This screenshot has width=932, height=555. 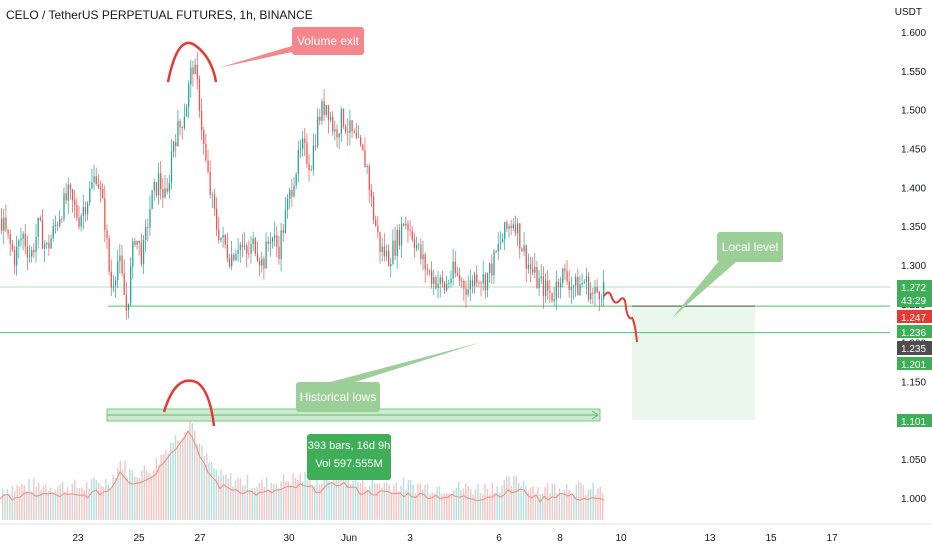 I want to click on volume-exit-pointer, so click(x=255, y=57).